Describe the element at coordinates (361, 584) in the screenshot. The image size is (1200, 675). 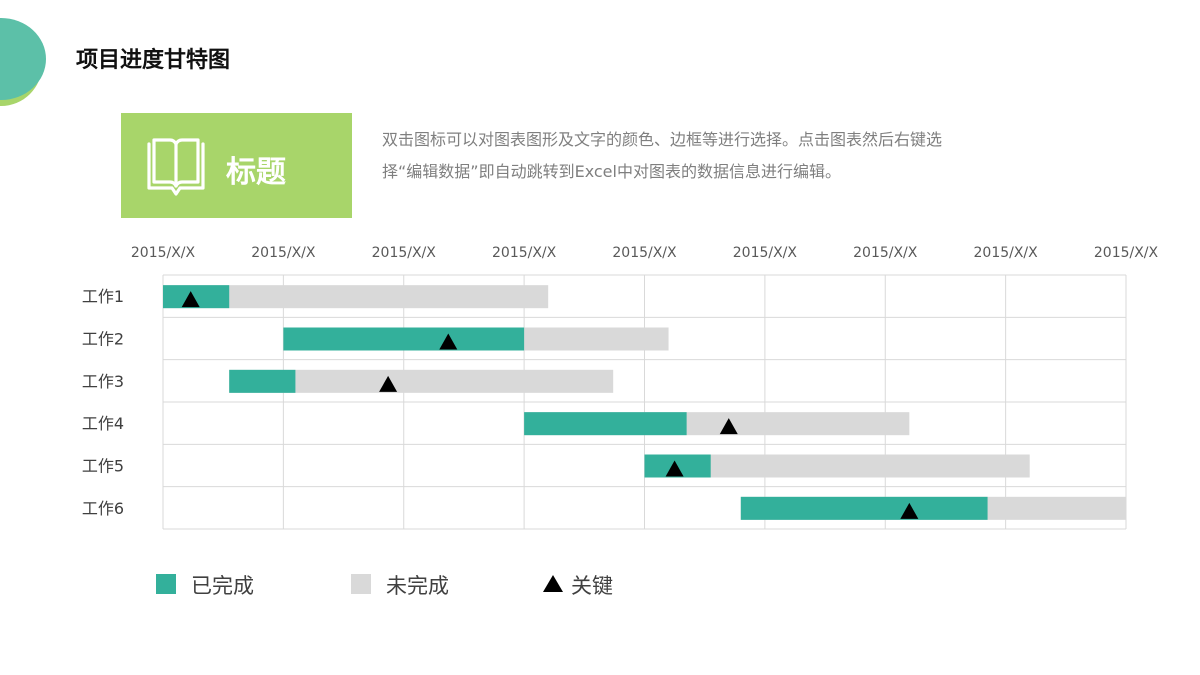
I see `legend-swatch-remaining` at that location.